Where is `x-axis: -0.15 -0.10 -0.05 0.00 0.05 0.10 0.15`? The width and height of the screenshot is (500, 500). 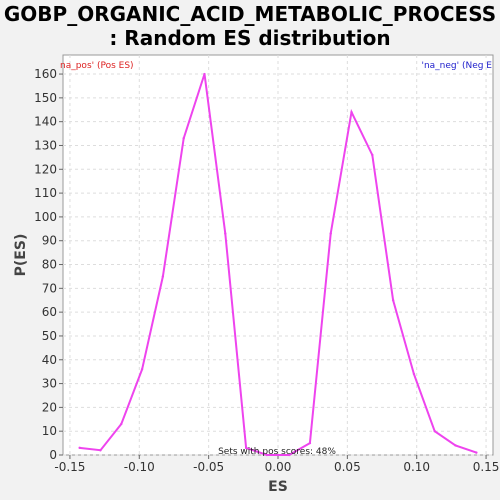
x-axis: -0.15 -0.10 -0.05 0.00 0.05 0.10 0.15 is located at coordinates (276, 464).